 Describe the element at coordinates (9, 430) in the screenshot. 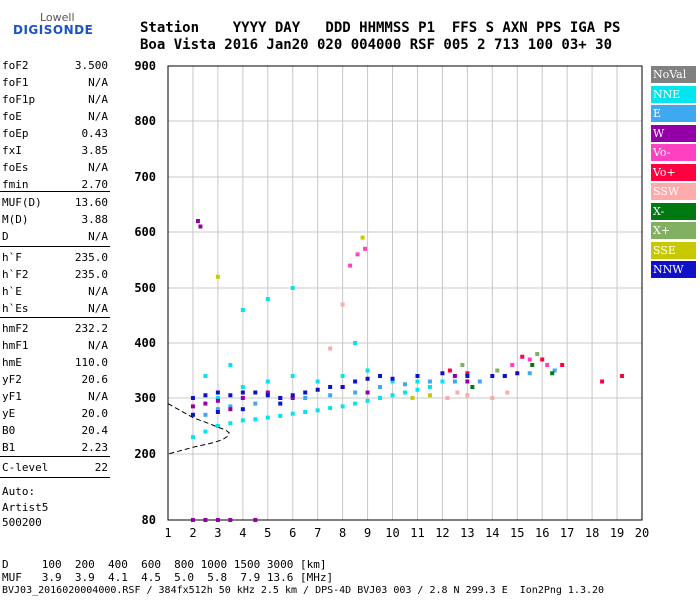

I see `param-name: B0` at that location.